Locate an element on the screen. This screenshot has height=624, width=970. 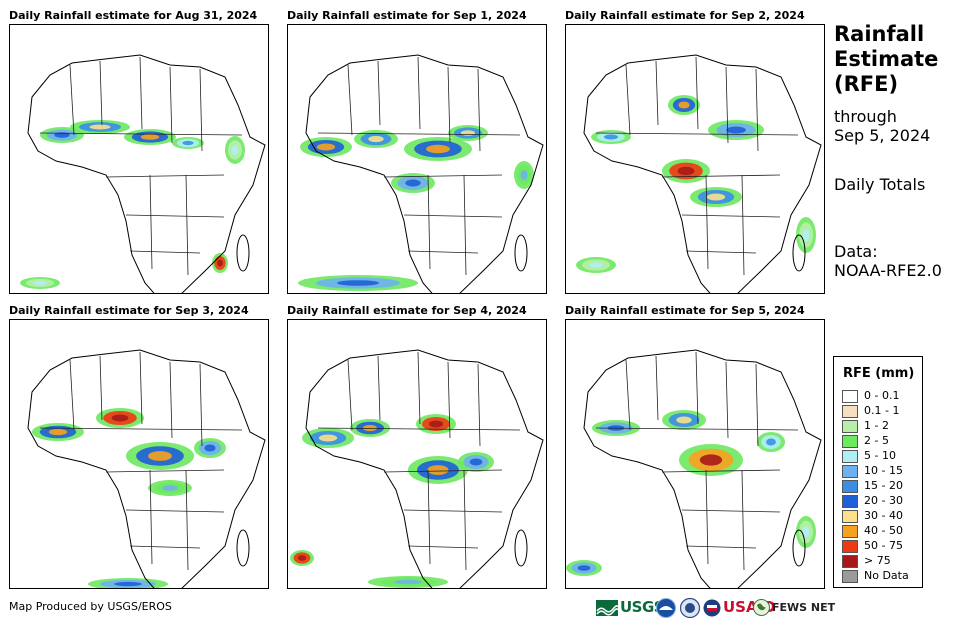
title-line: (RFE) is located at coordinates (866, 84).